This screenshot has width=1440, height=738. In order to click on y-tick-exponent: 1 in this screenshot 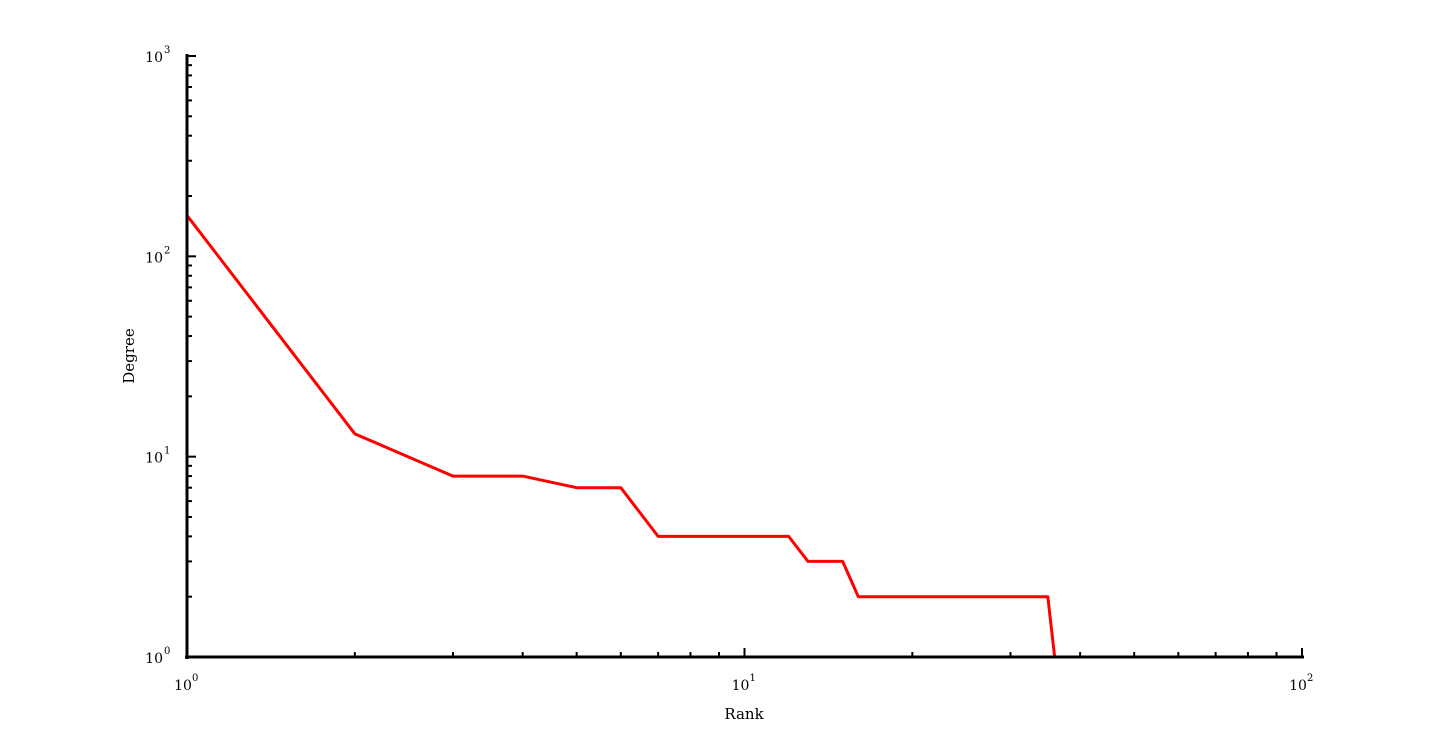, I will do `click(167, 451)`.